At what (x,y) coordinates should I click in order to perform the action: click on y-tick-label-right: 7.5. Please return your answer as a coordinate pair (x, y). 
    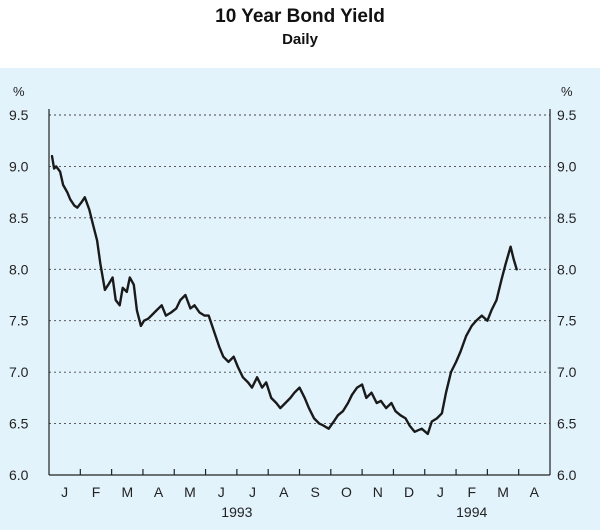
    Looking at the image, I should click on (567, 321).